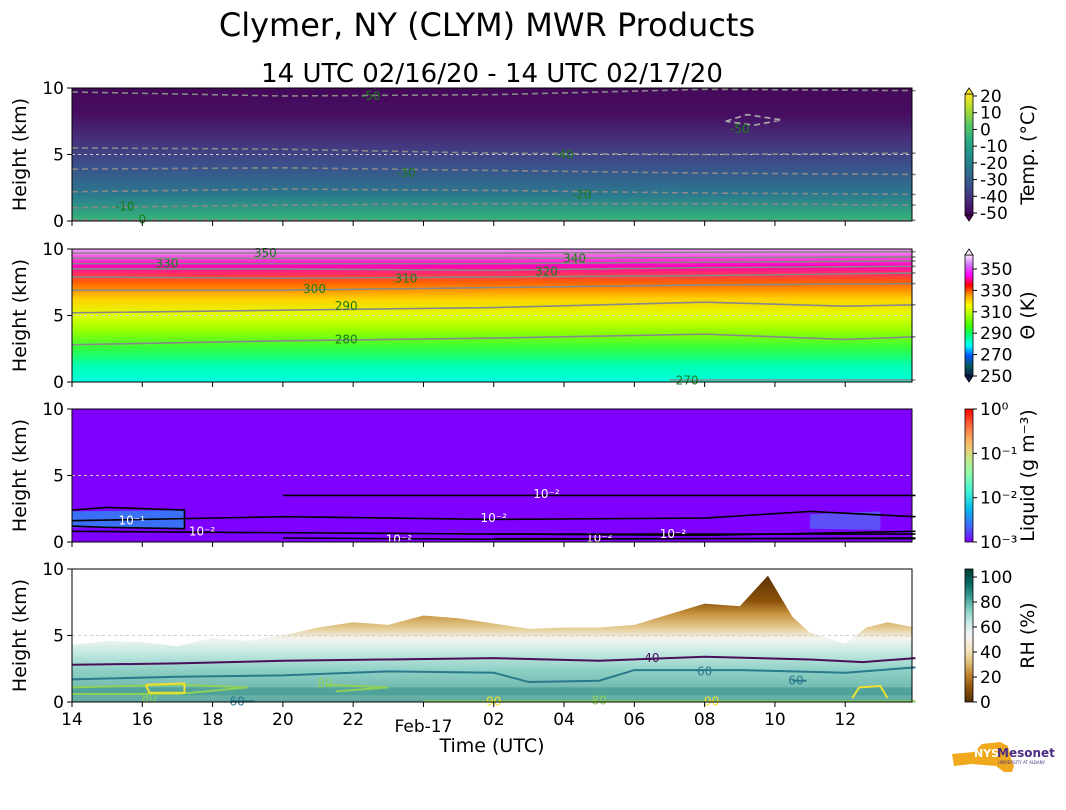 This screenshot has width=1066, height=810. Describe the element at coordinates (265, 253) in the screenshot. I see `contour-label: 350` at that location.